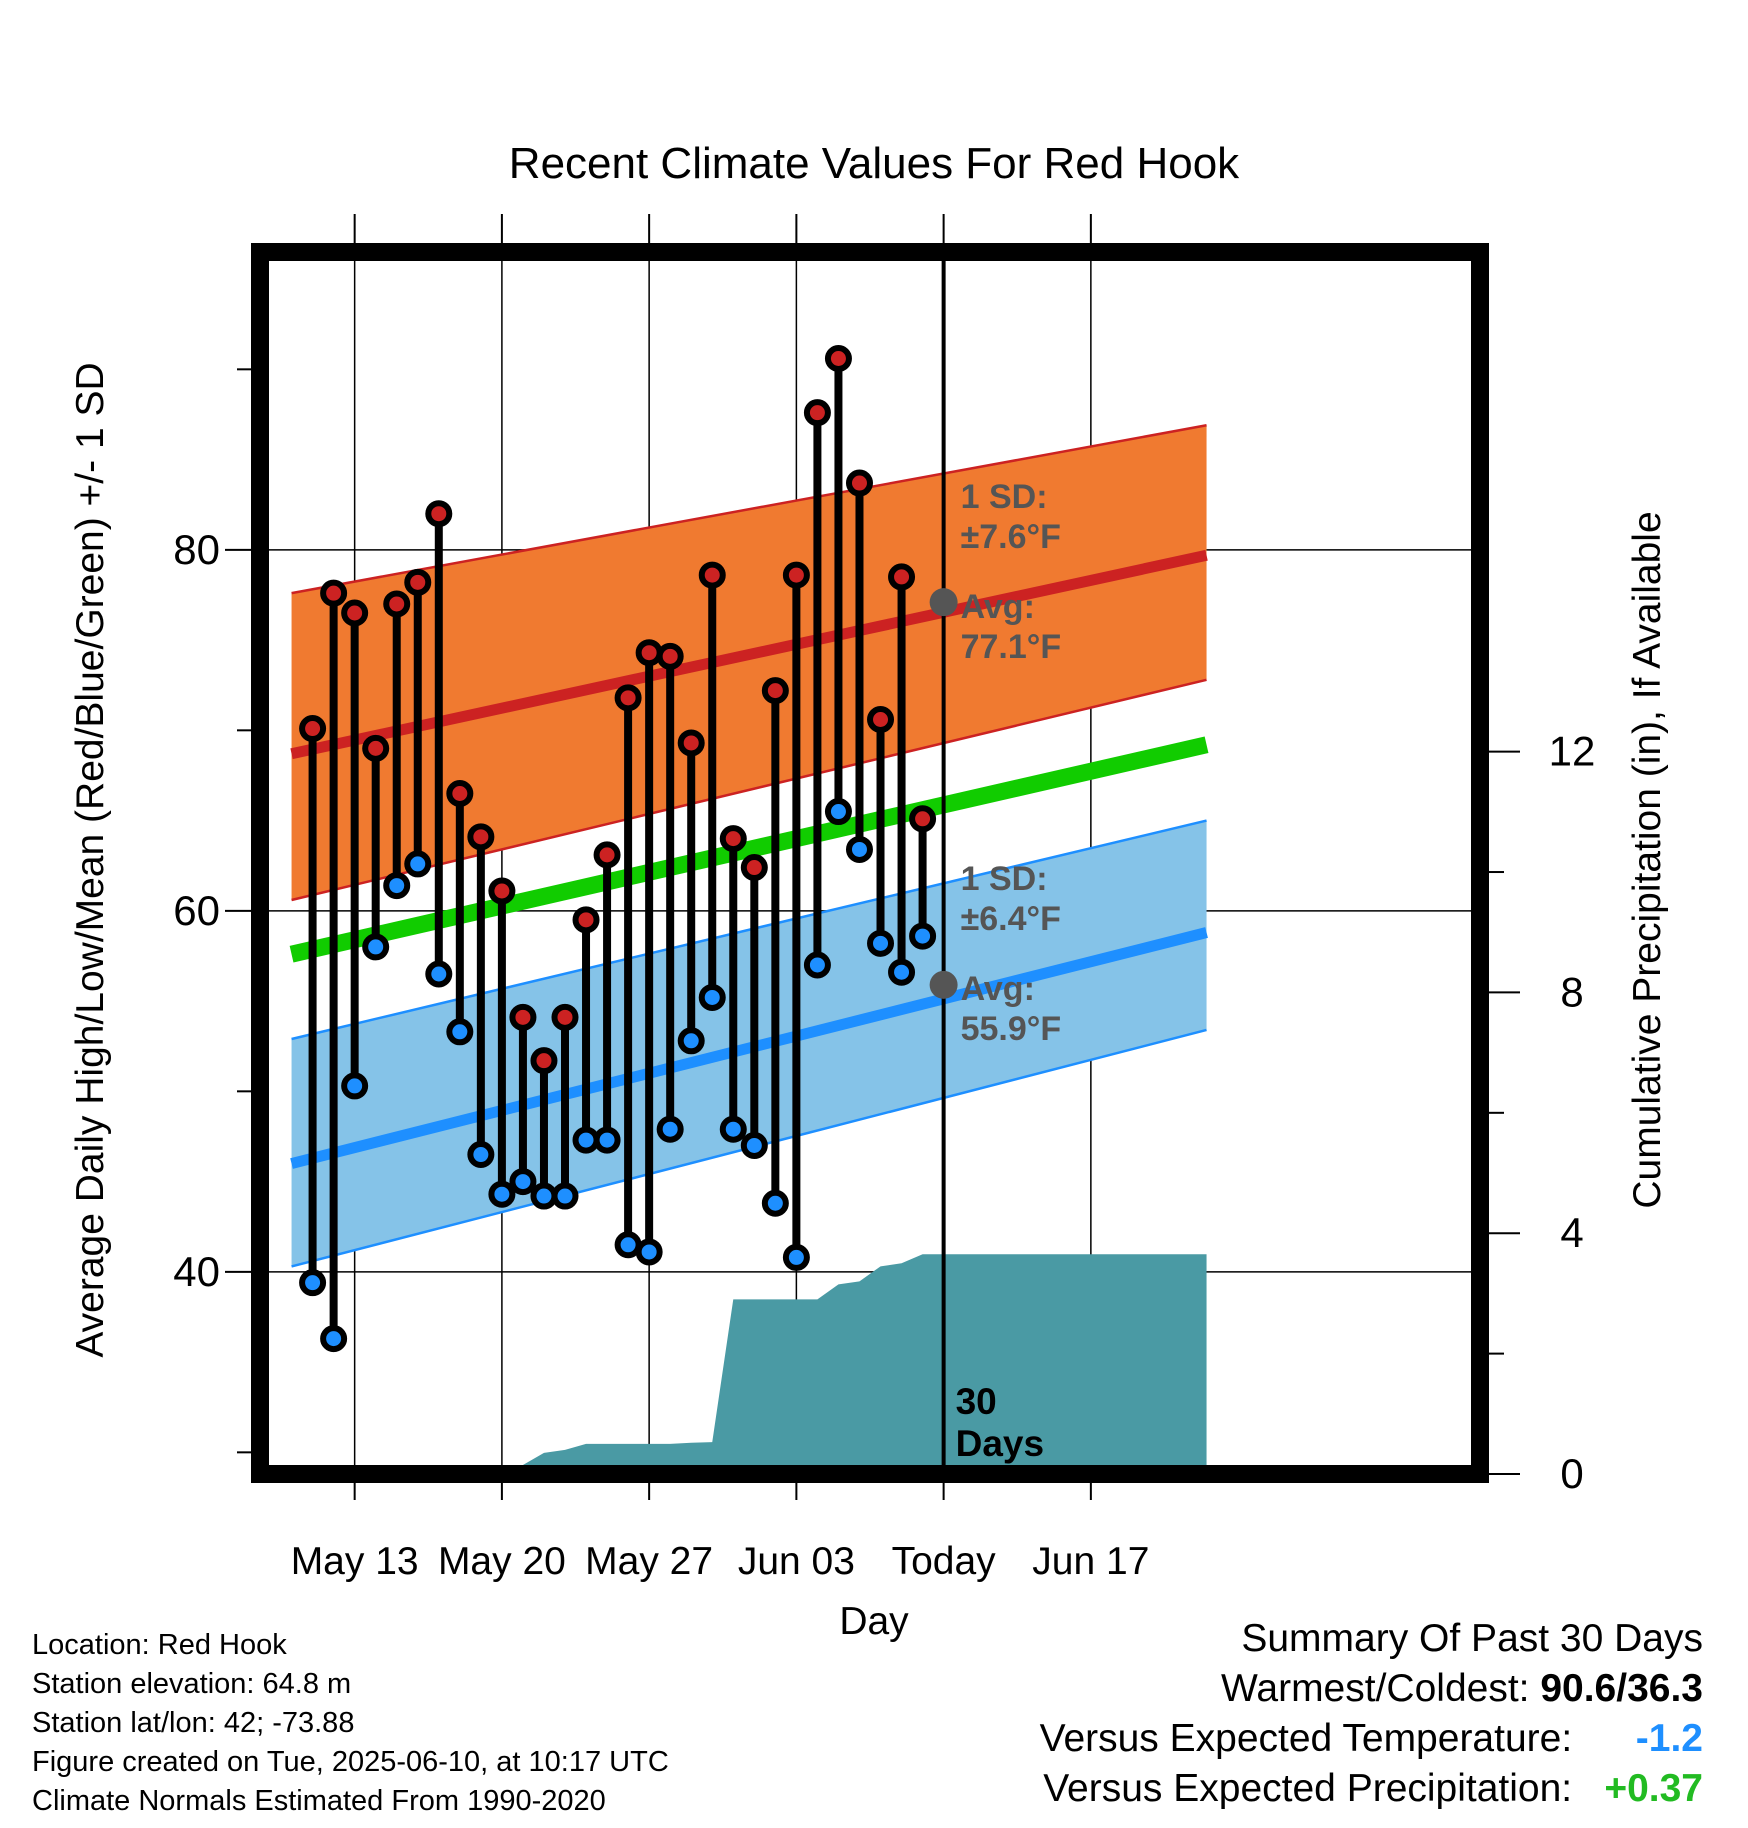 Image resolution: width=1748 pixels, height=1828 pixels. I want to click on low-sd-label: 1 SD:, so click(1004, 879).